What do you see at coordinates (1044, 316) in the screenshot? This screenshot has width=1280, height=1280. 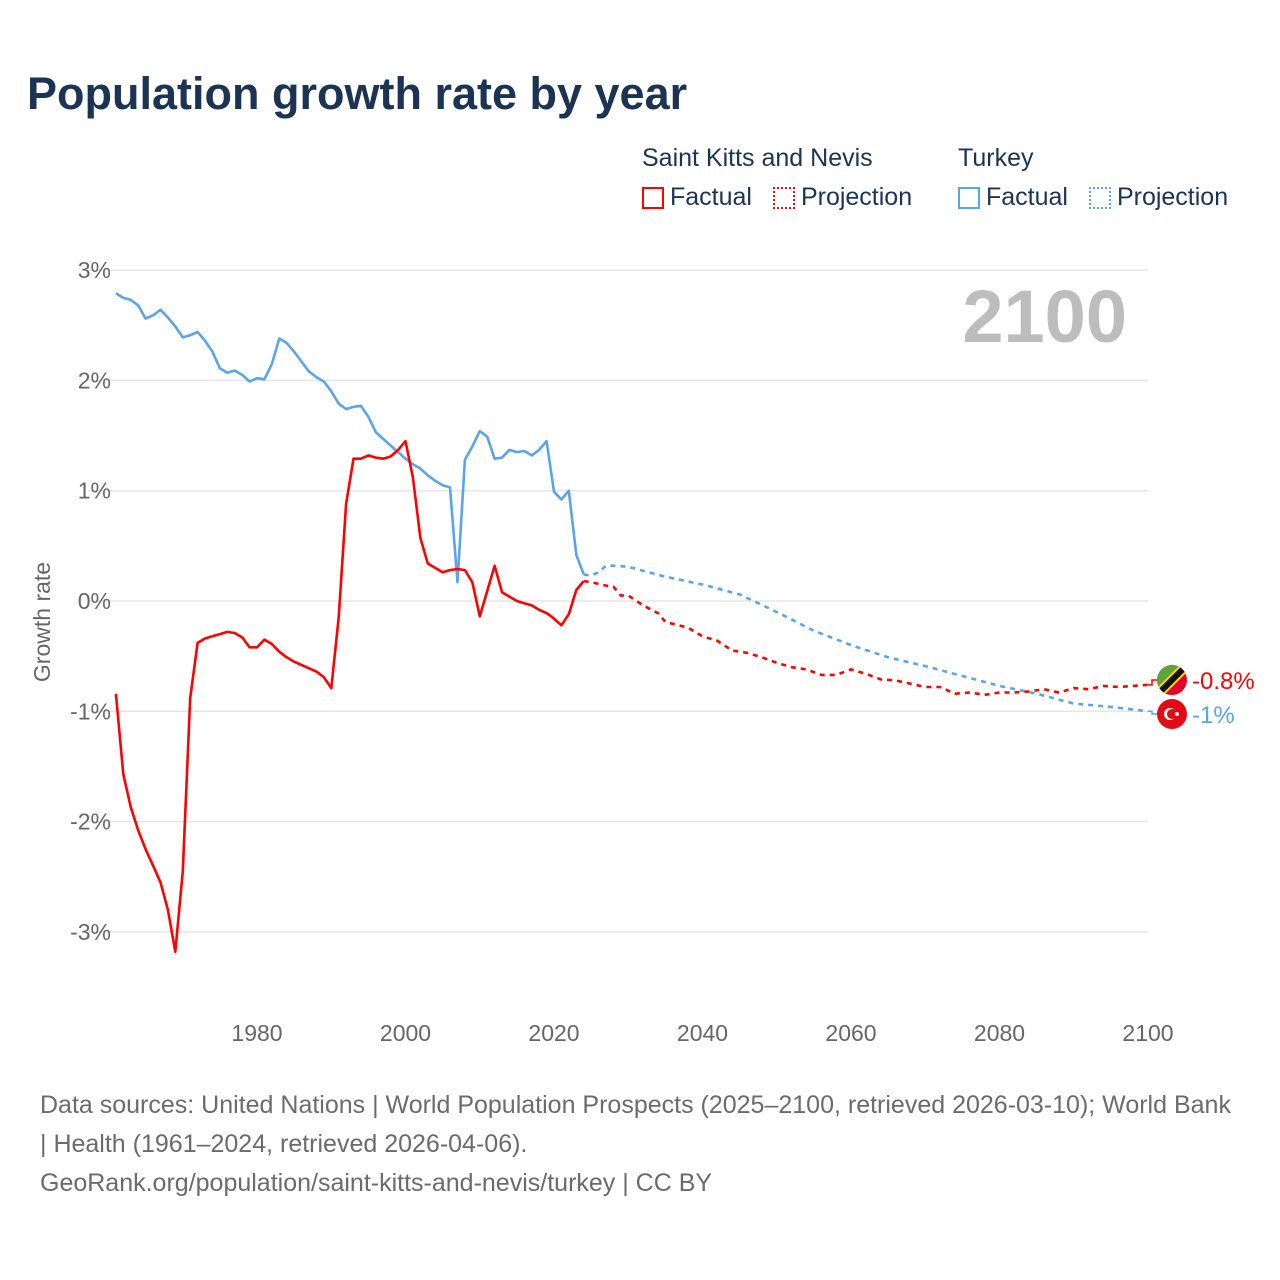 I see `year-watermark: 2100` at bounding box center [1044, 316].